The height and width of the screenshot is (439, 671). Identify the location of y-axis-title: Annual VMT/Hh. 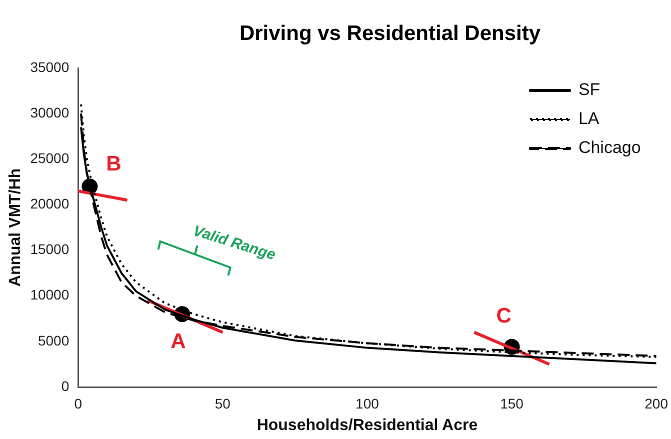
(15, 227).